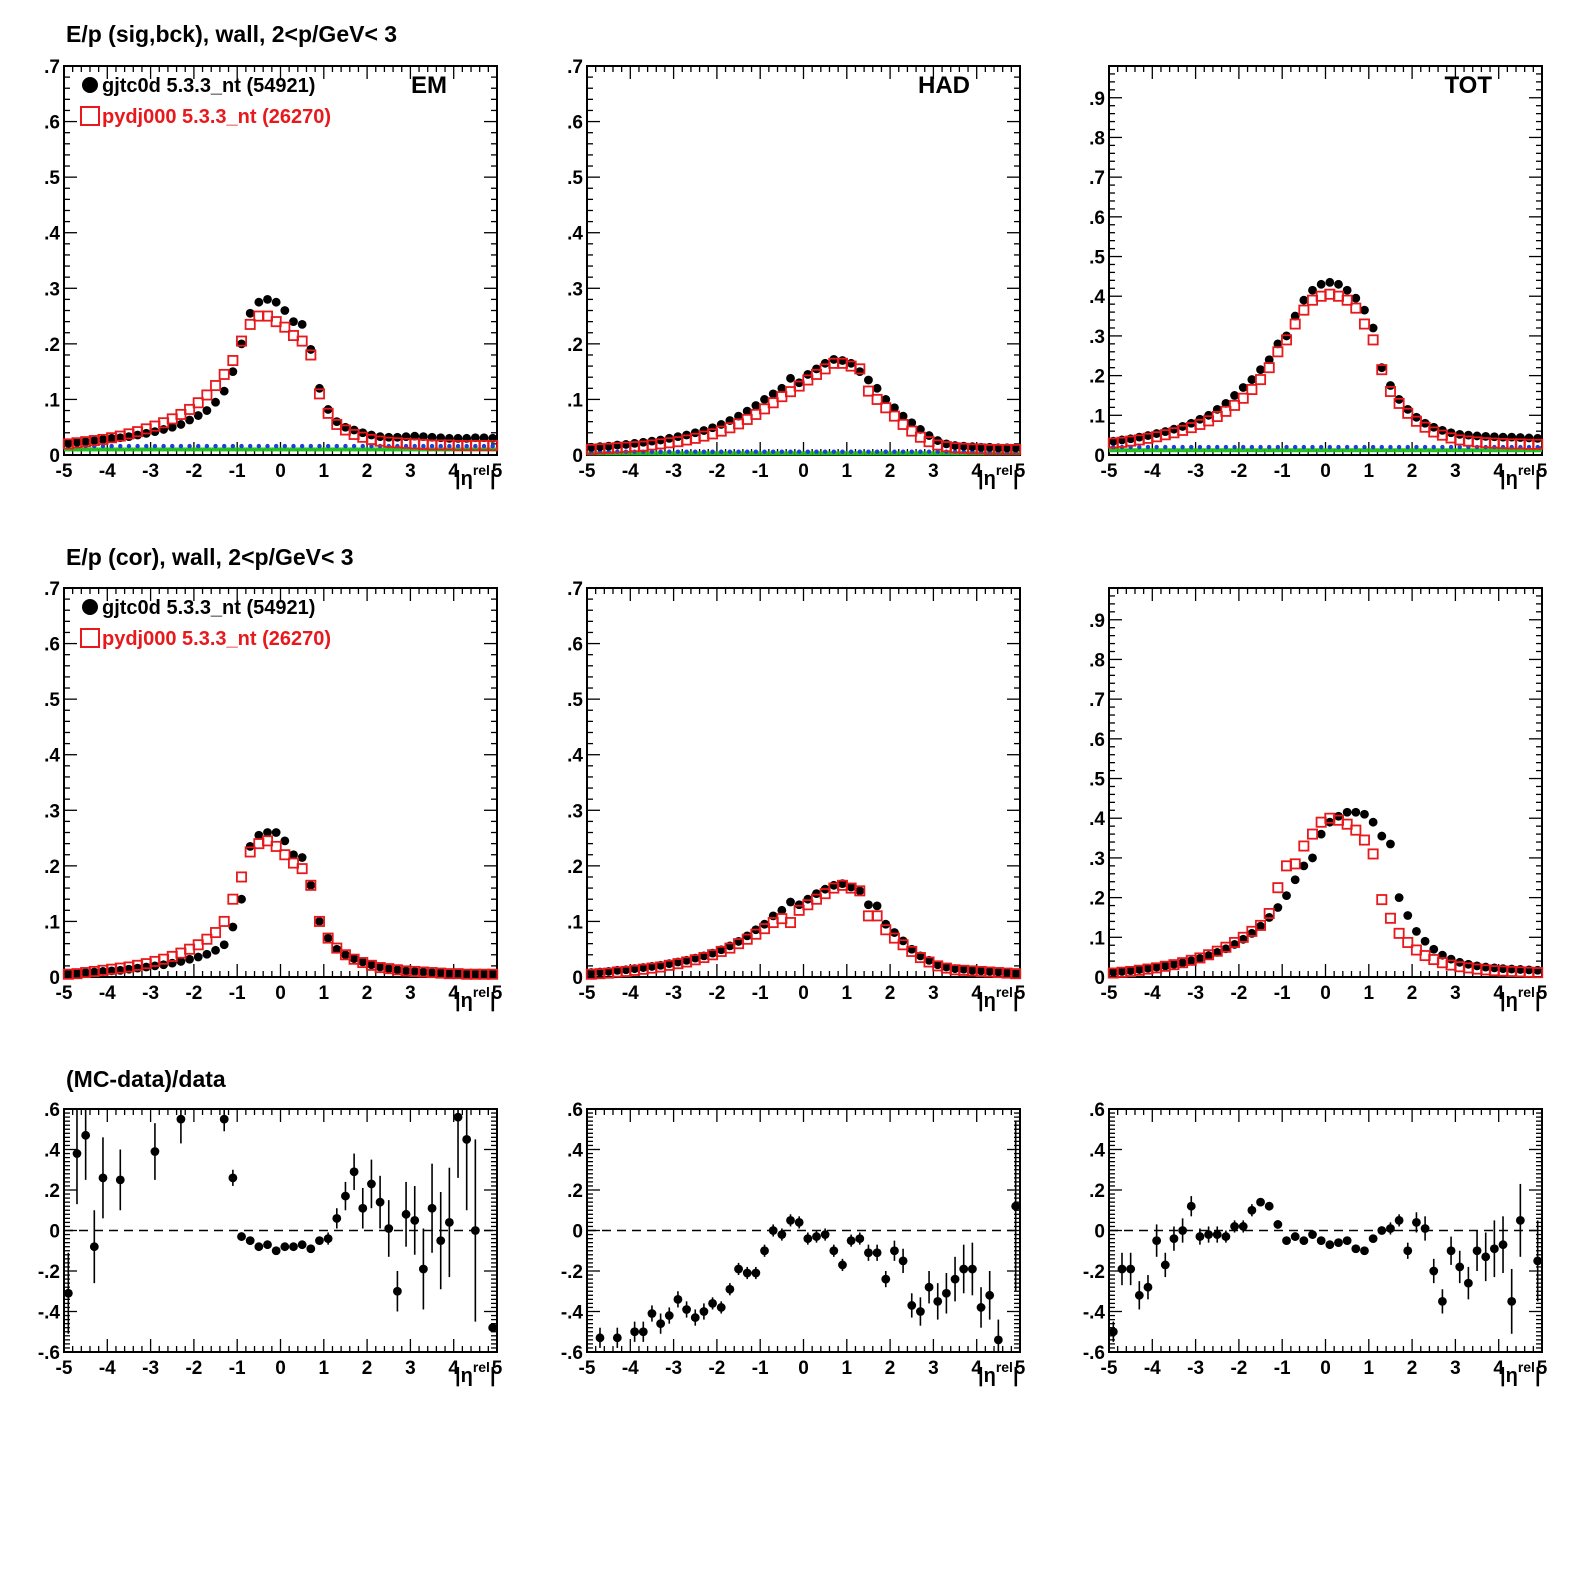  I want to click on row-title-ratio: (MC-data)/data, so click(146, 1079).